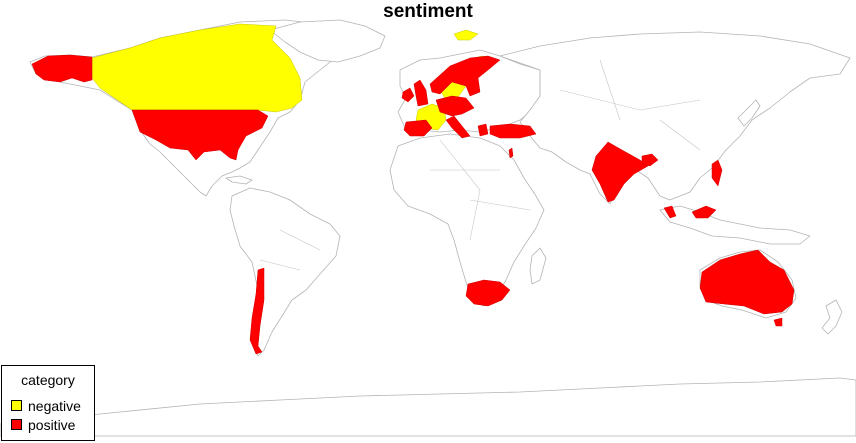 The width and height of the screenshot is (856, 443). What do you see at coordinates (327, 41) in the screenshot?
I see `landmass-greenland` at bounding box center [327, 41].